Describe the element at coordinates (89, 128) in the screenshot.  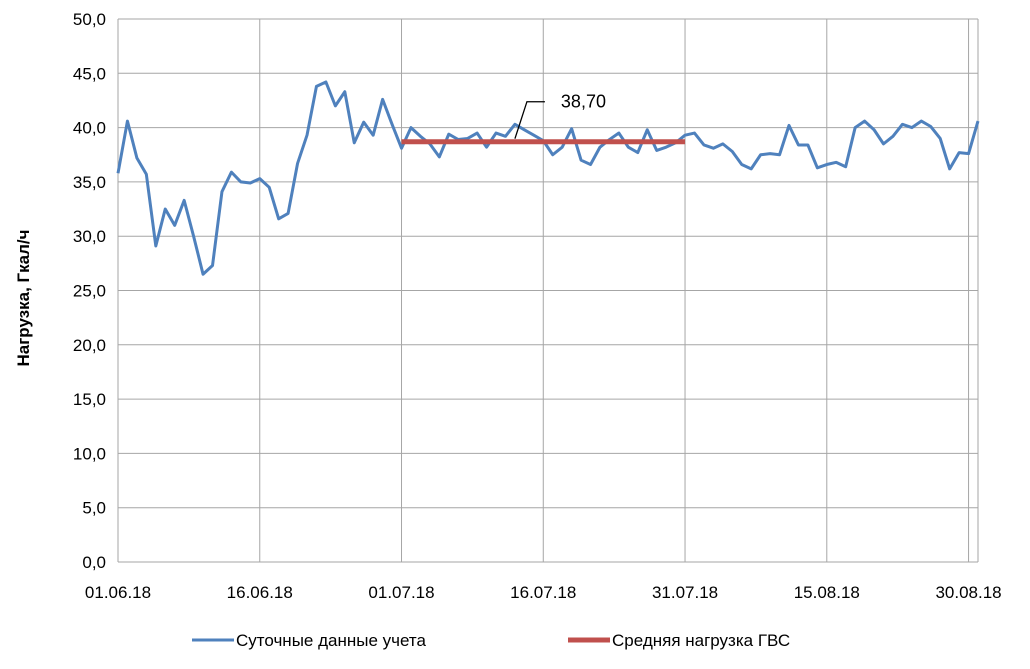
I see `y-tick-label: 40,0` at that location.